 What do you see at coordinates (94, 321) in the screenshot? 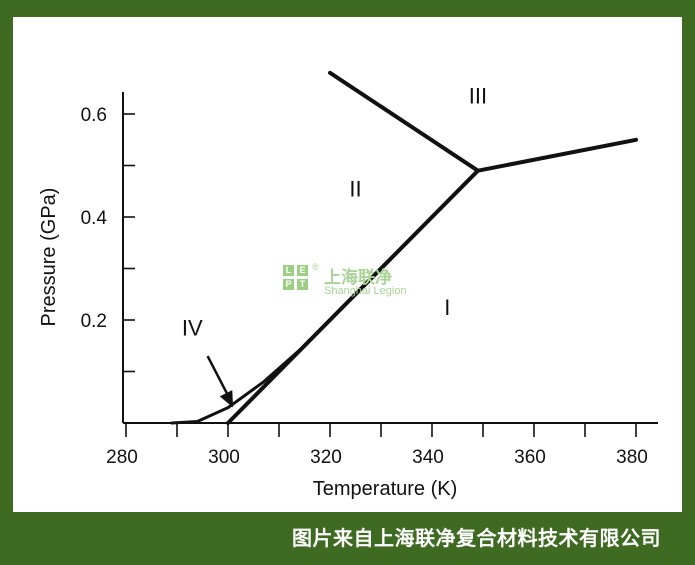
I see `y-tick-label: 0.2` at bounding box center [94, 321].